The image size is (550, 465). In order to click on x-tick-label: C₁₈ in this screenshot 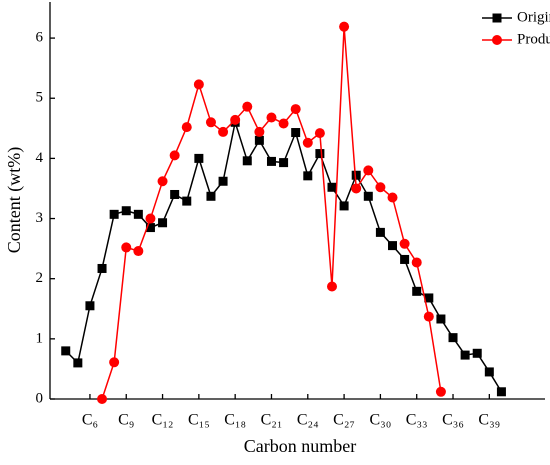, I will do `click(235, 420)`.